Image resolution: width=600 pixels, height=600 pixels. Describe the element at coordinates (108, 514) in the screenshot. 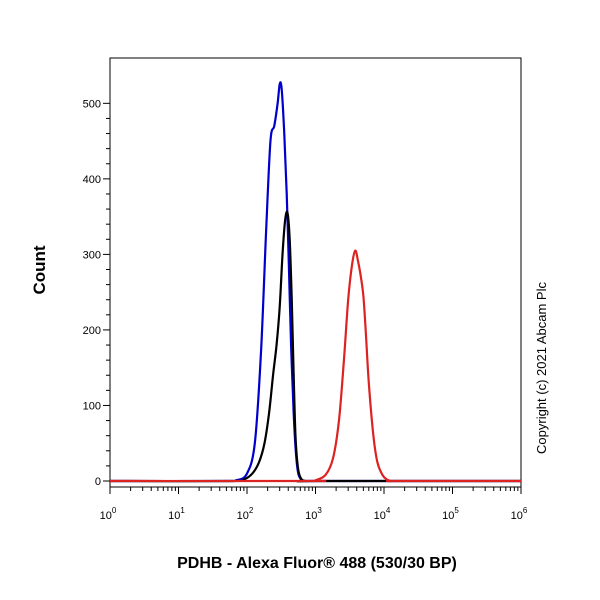

I see `x-tick-label: 10⁰` at that location.